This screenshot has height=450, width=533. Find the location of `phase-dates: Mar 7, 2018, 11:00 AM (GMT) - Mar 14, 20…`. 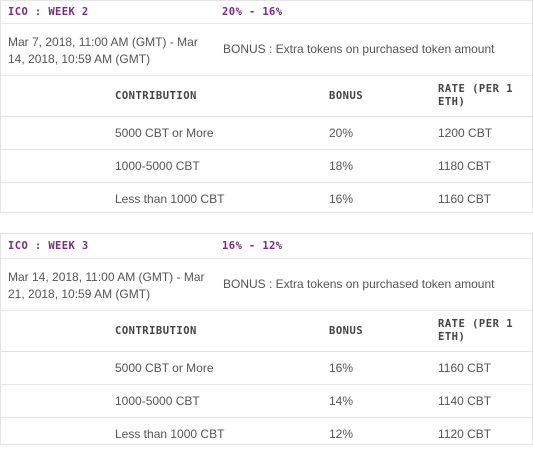

phase-dates: Mar 7, 2018, 11:00 AM (GMT) - Mar 14, 20… is located at coordinates (103, 50).